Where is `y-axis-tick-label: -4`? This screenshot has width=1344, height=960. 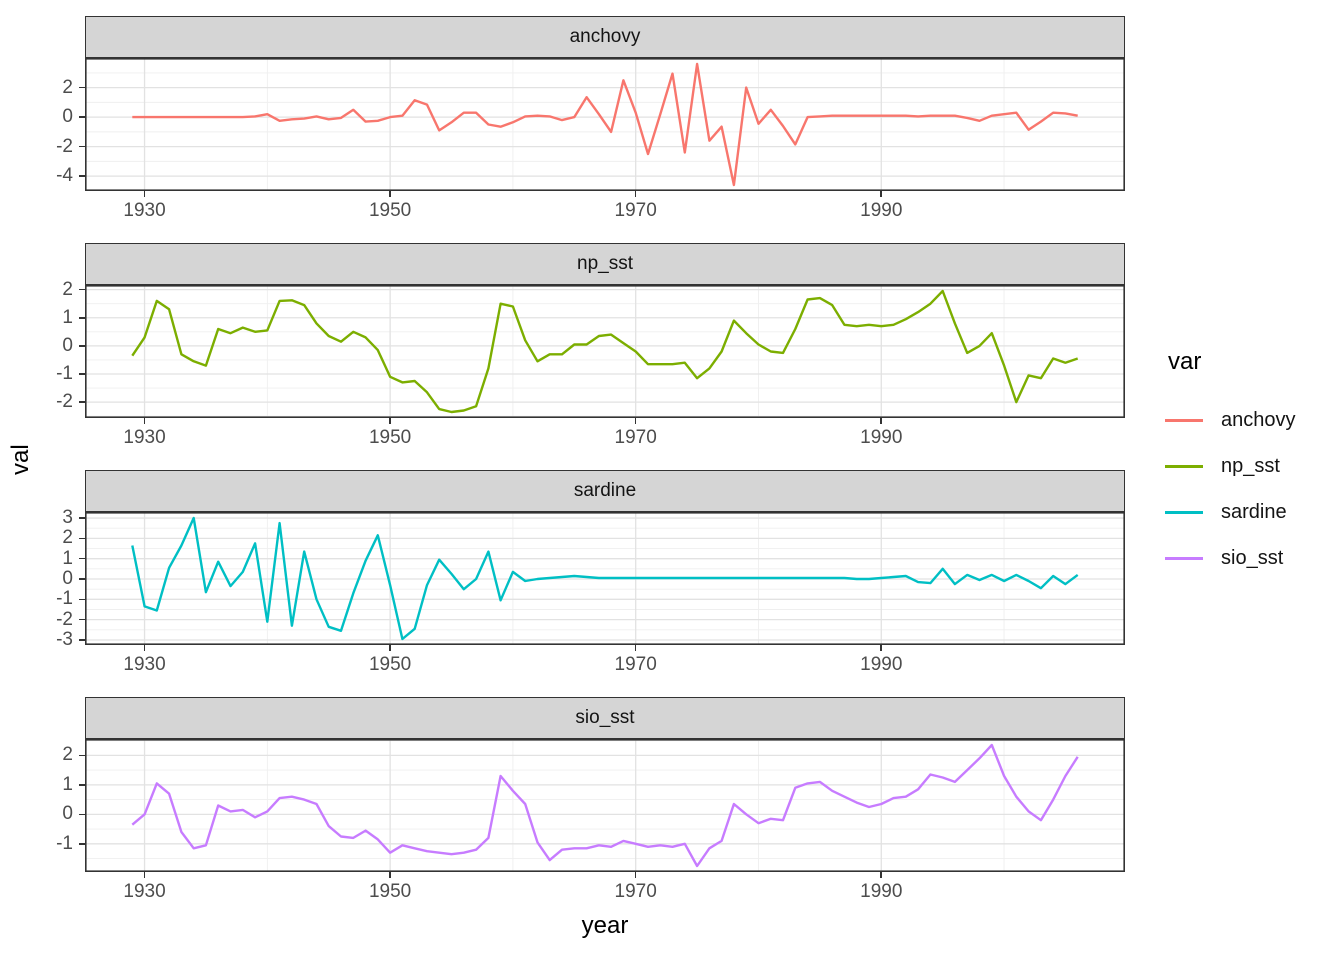 y-axis-tick-label: -4 is located at coordinates (64, 176).